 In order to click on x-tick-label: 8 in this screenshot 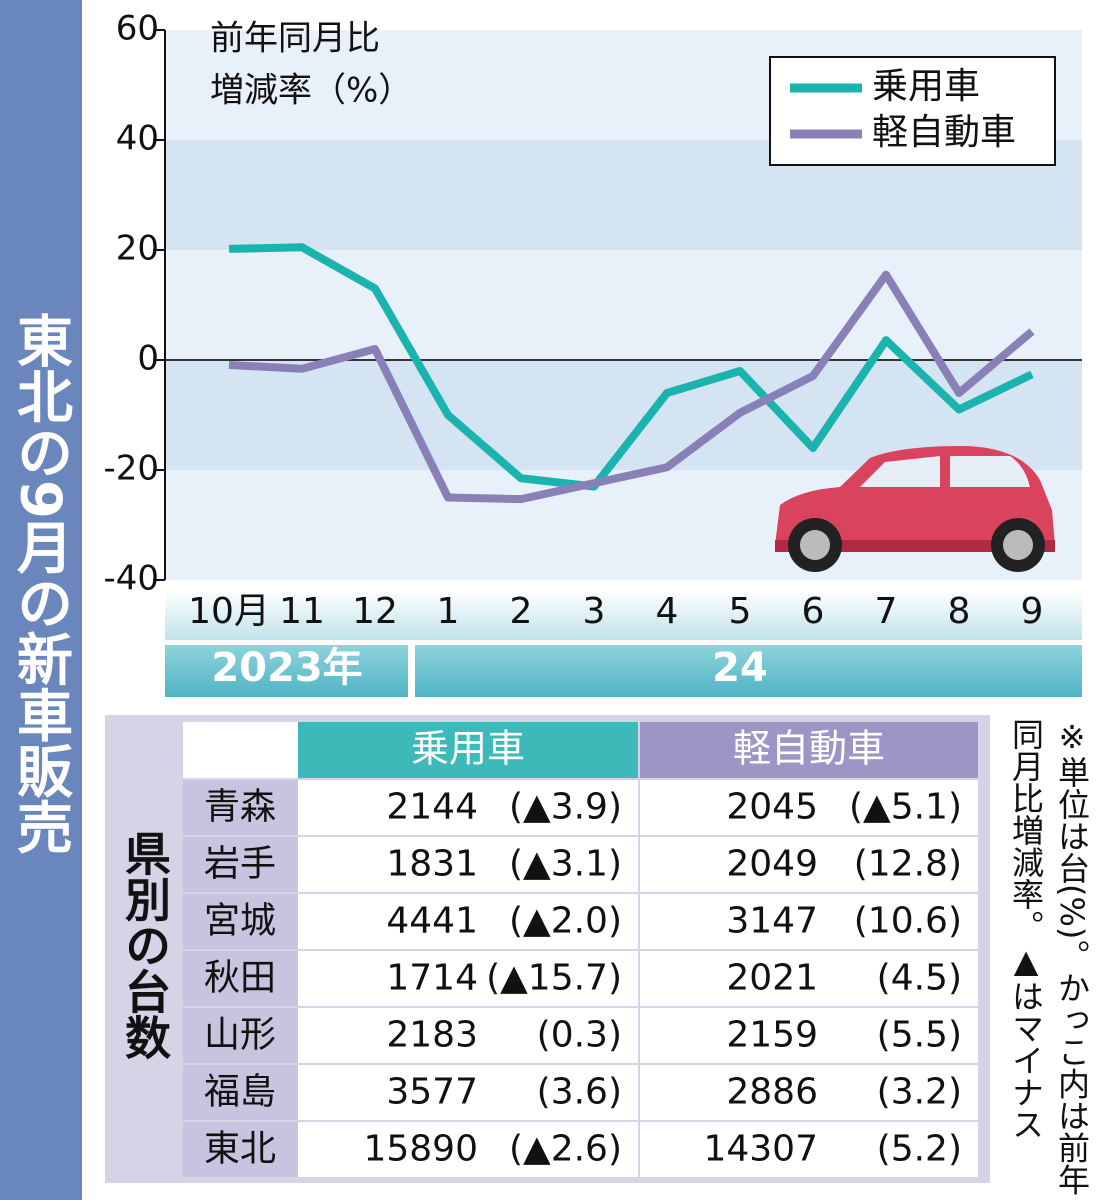, I will do `click(959, 611)`.